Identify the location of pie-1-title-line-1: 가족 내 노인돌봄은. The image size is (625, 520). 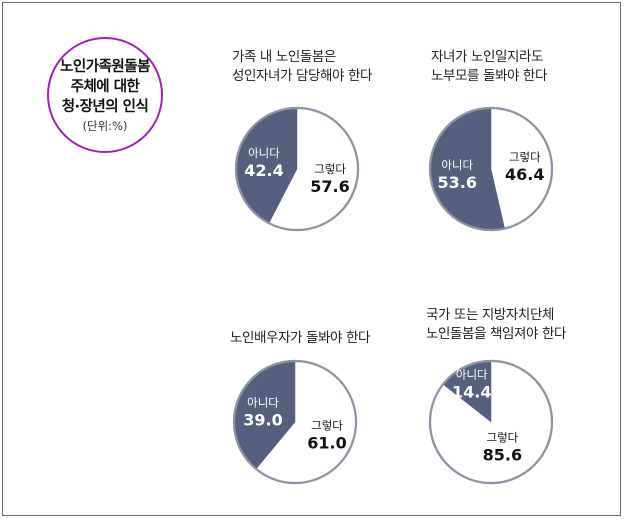
(284, 57).